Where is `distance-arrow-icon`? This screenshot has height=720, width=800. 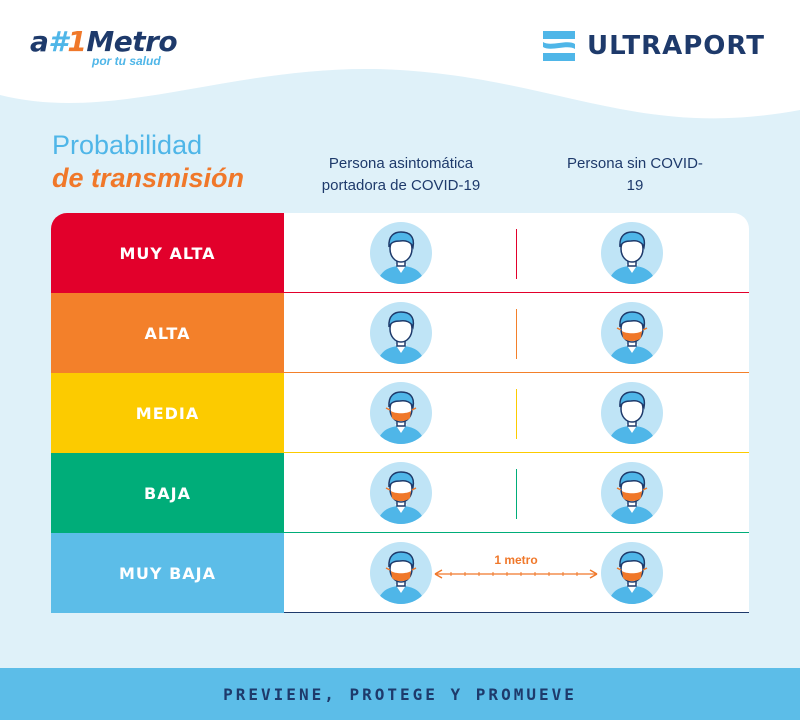 distance-arrow-icon is located at coordinates (516, 574).